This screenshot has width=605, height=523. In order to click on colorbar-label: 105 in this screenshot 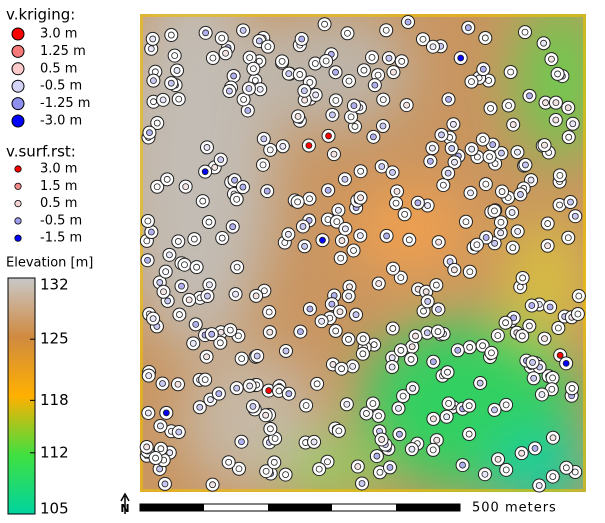, I will do `click(54, 509)`.